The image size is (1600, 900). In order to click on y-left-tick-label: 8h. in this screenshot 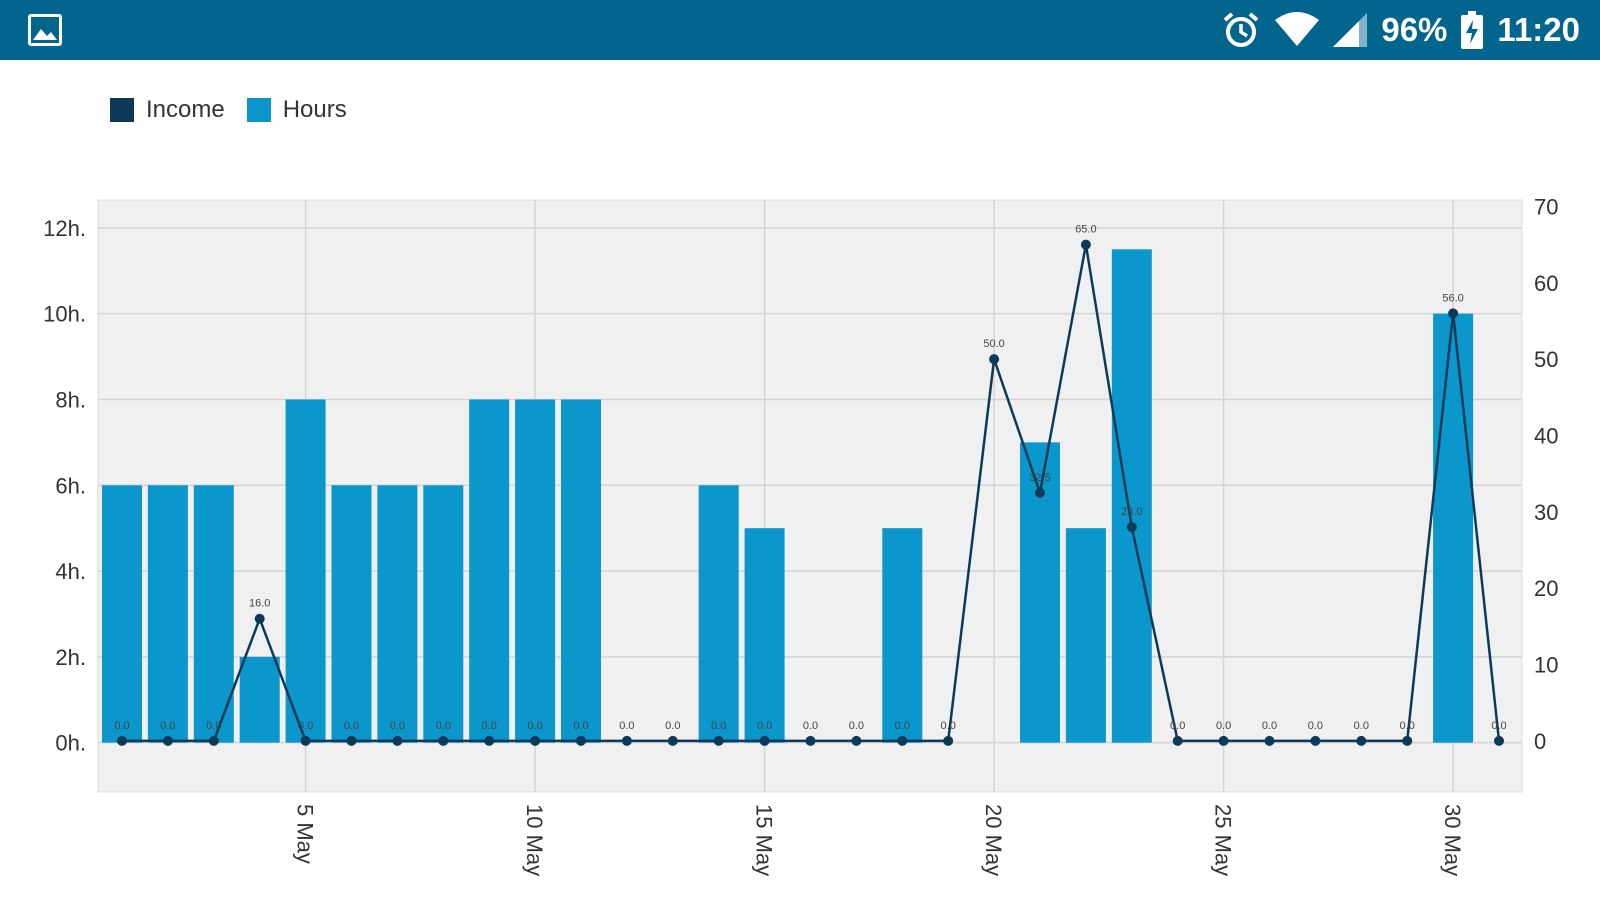, I will do `click(70, 399)`.